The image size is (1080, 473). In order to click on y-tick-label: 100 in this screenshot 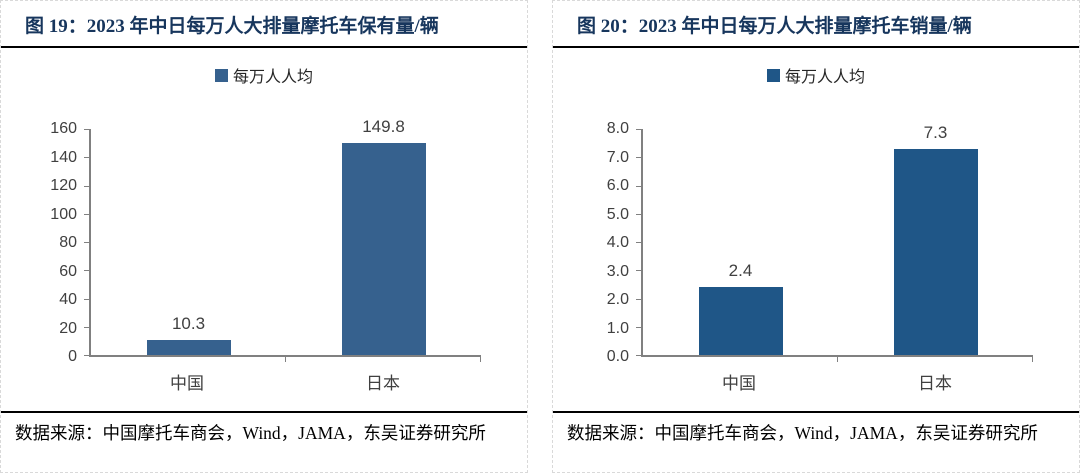, I will do `click(63, 214)`.